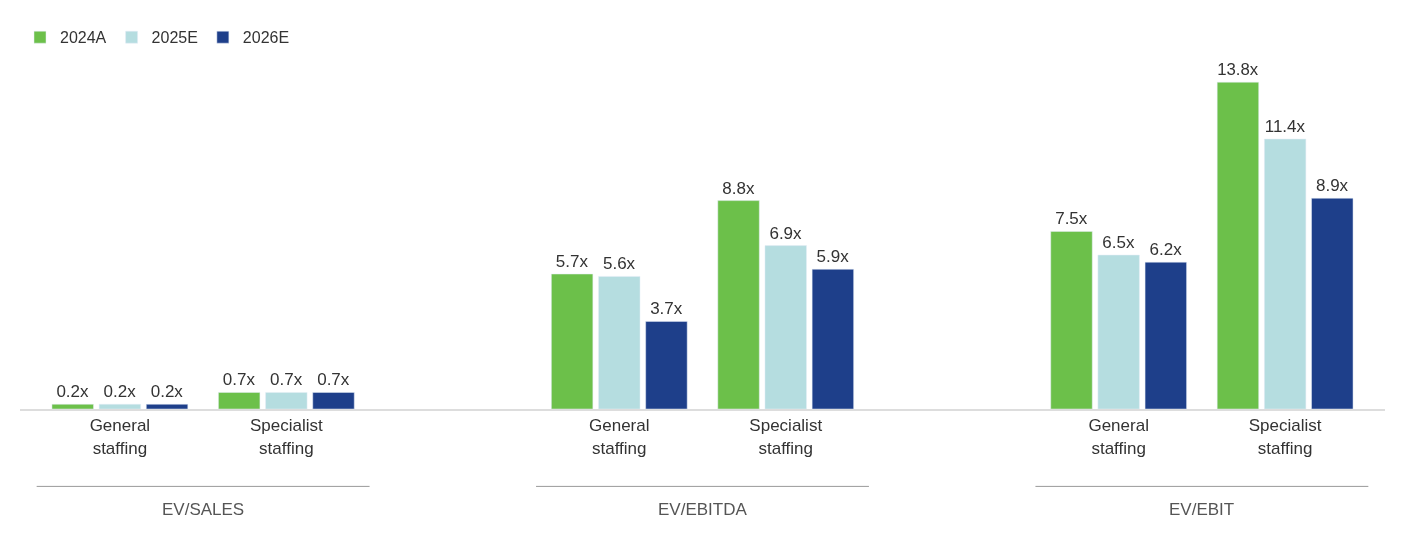  Describe the element at coordinates (174, 38) in the screenshot. I see `legend-label: 2025E` at that location.